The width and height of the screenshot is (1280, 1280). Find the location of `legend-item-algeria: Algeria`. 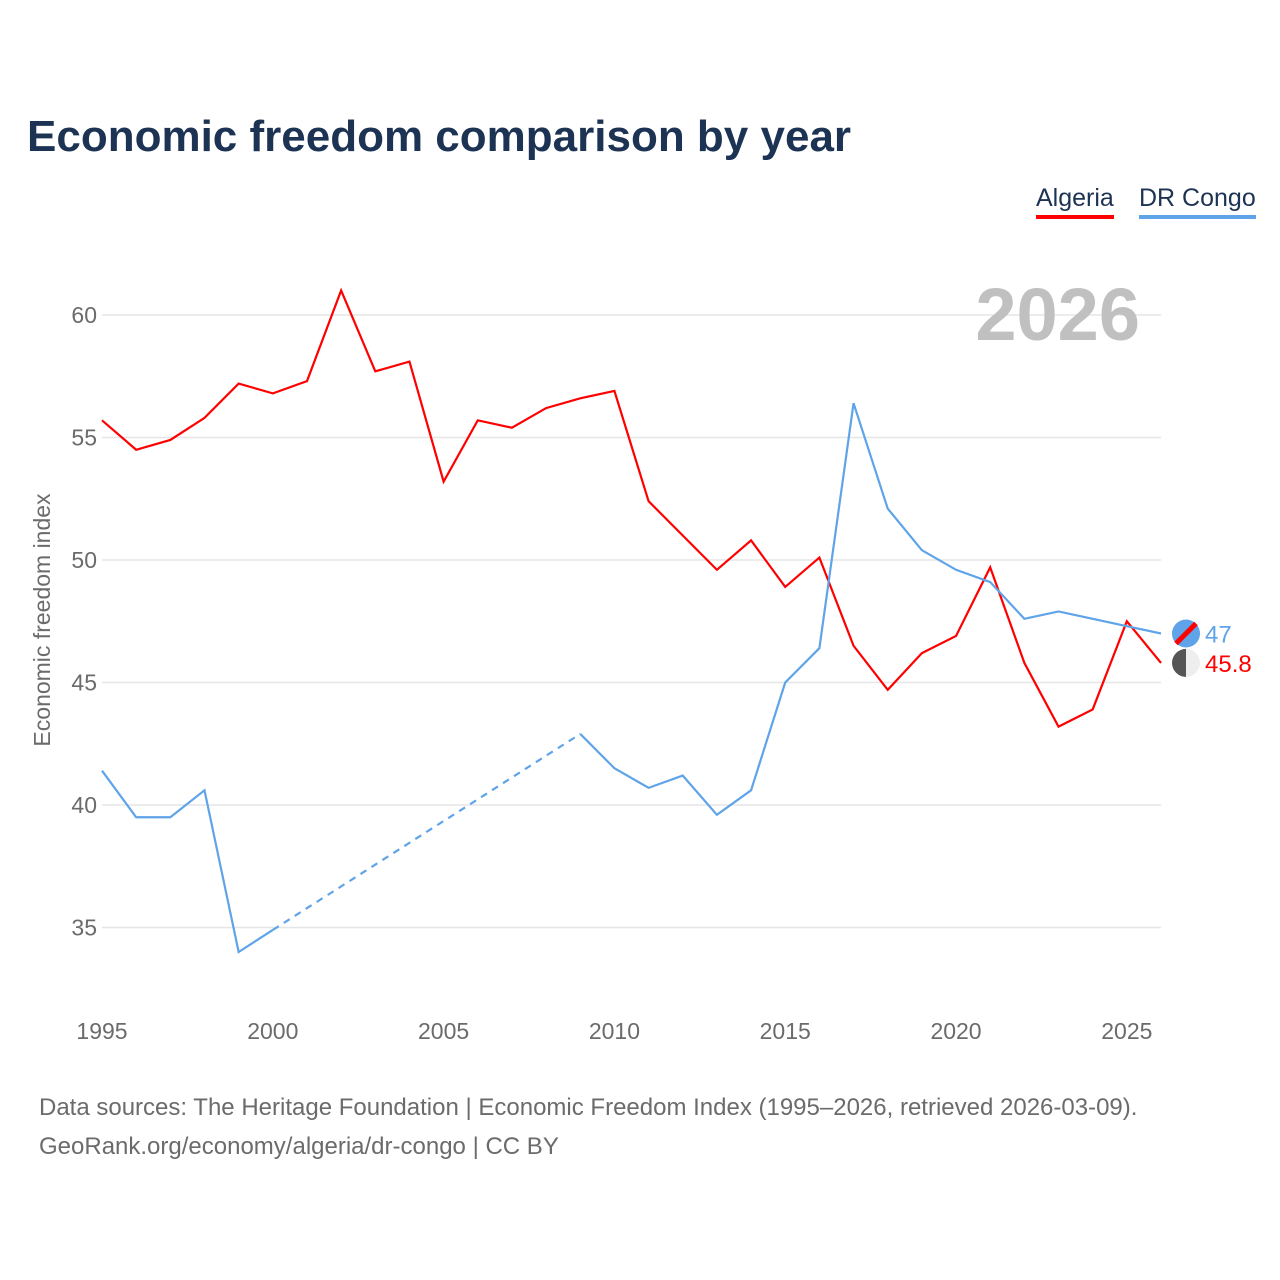

legend-item-algeria: Algeria is located at coordinates (1075, 201).